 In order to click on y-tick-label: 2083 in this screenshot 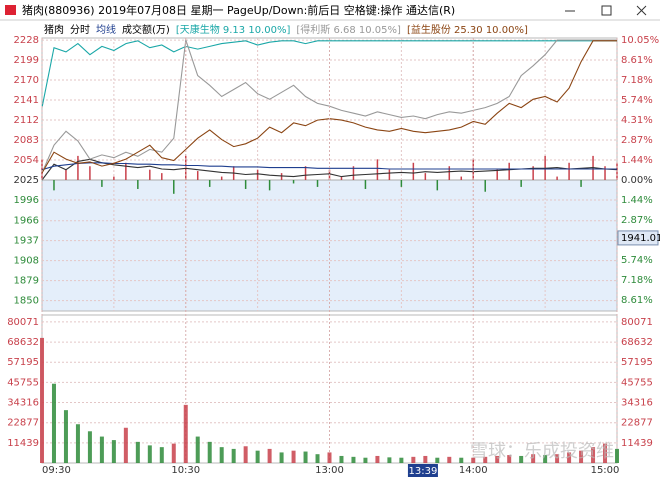, I will do `click(26, 140)`.